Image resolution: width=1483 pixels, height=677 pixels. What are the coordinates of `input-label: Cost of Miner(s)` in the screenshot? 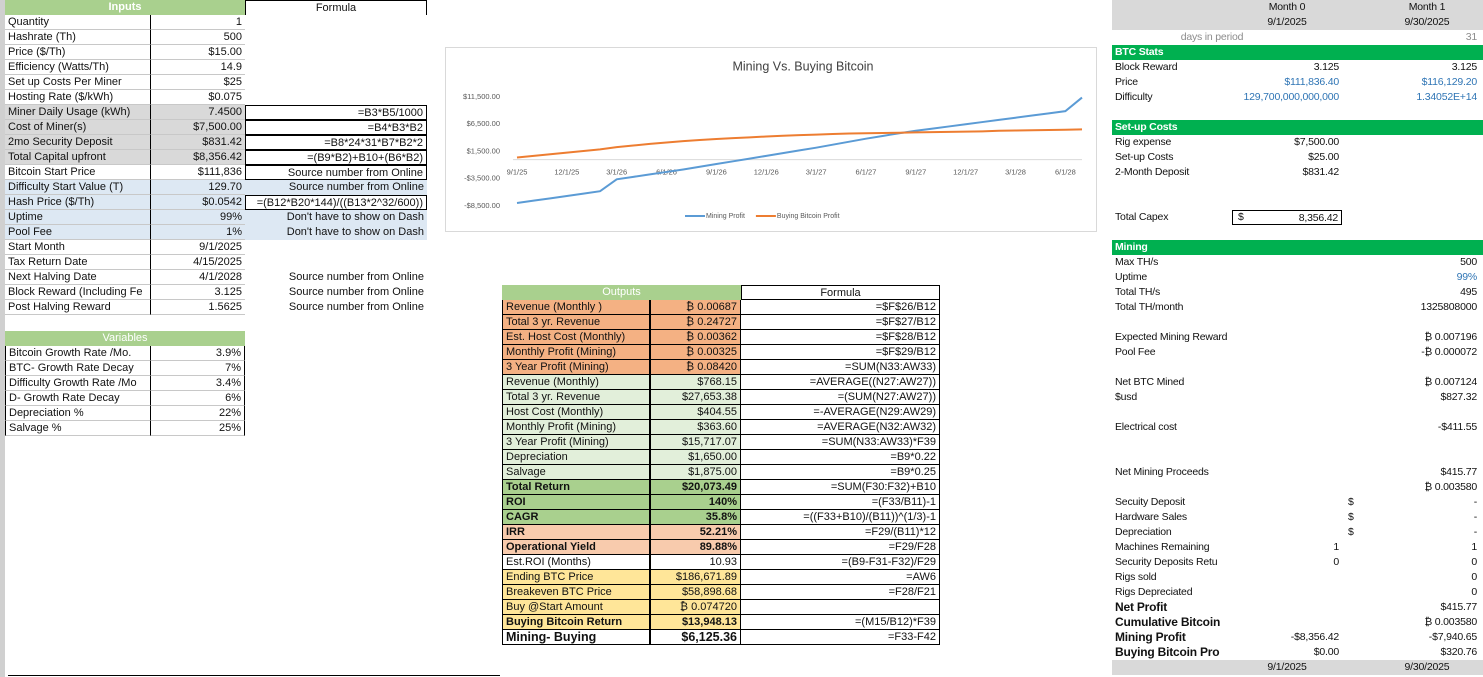 It's located at (77, 127).